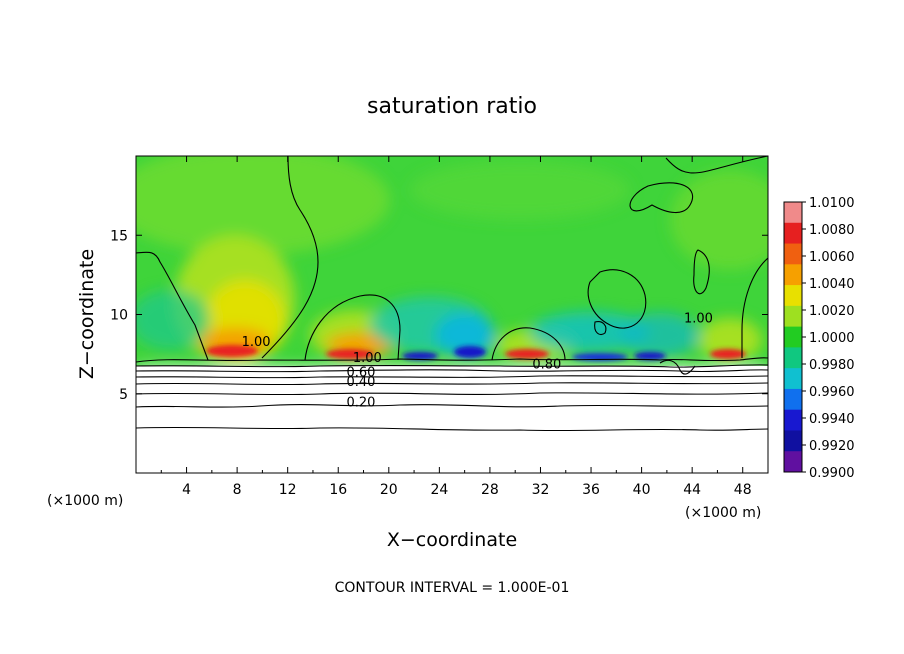 The image size is (904, 654). What do you see at coordinates (361, 382) in the screenshot?
I see `contour-label: 0.40` at bounding box center [361, 382].